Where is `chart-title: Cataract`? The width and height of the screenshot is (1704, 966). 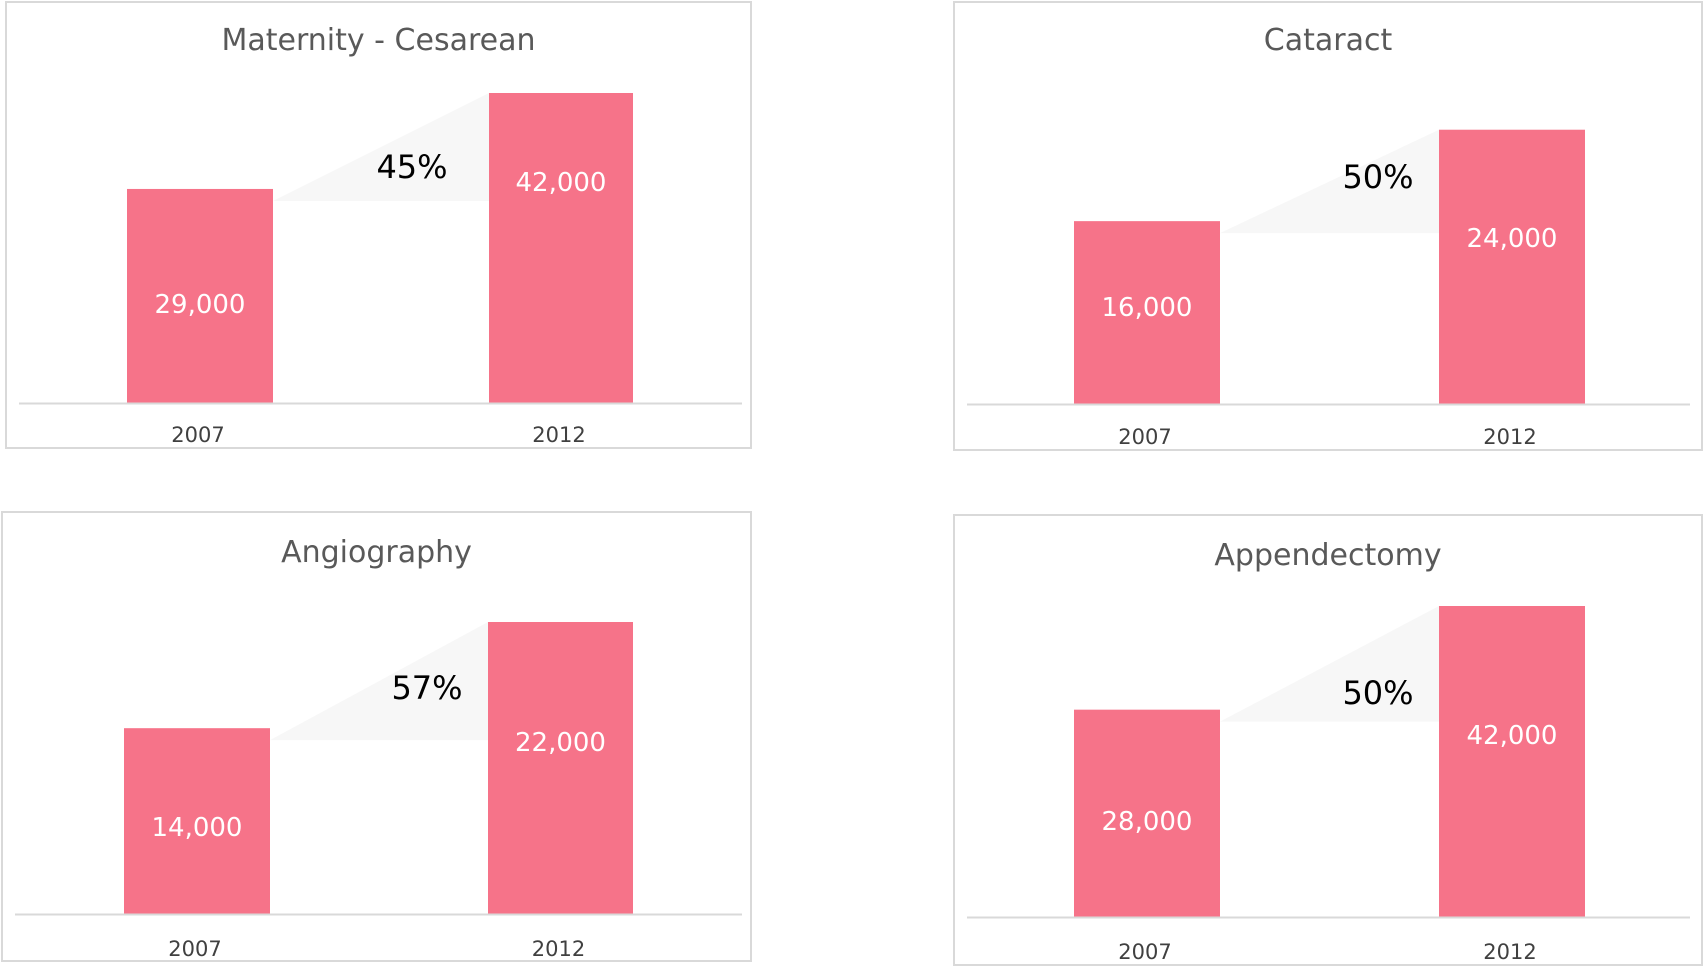 chart-title: Cataract is located at coordinates (1328, 40).